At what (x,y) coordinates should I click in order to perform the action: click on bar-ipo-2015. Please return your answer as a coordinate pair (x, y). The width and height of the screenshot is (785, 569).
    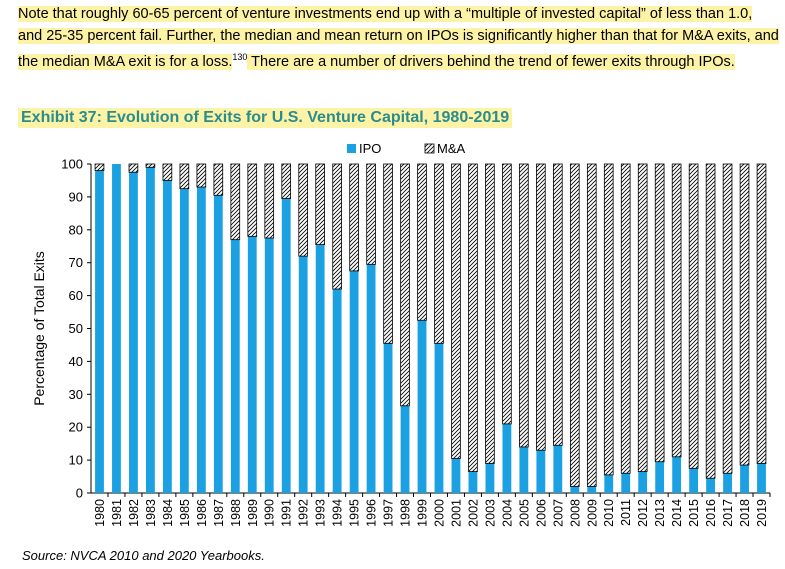
    Looking at the image, I should click on (694, 480).